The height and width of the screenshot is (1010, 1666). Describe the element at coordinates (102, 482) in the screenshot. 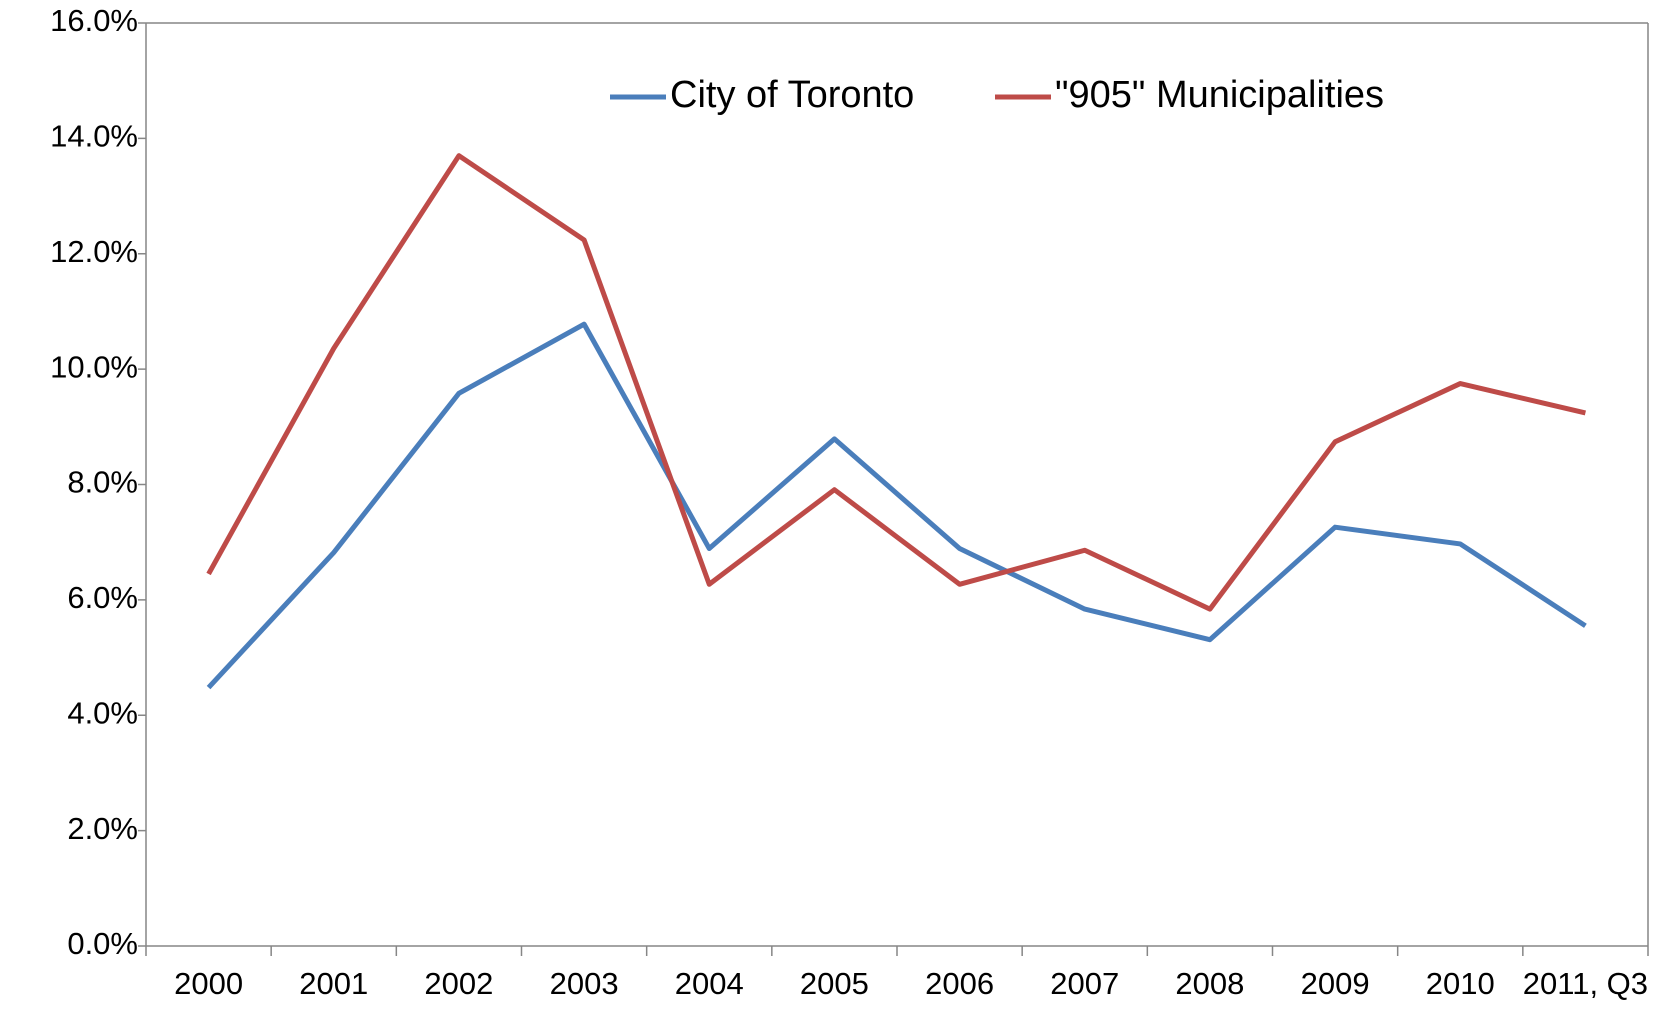

I see `y-tick-label: 8.0%` at that location.